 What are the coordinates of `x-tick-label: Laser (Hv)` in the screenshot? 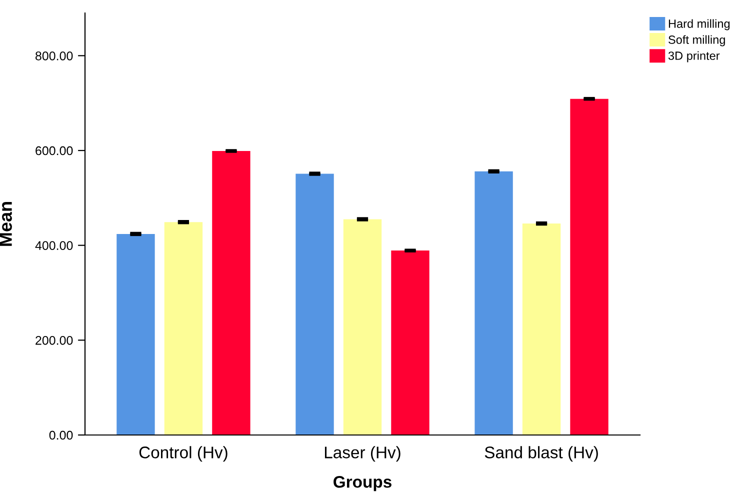 It's located at (362, 454).